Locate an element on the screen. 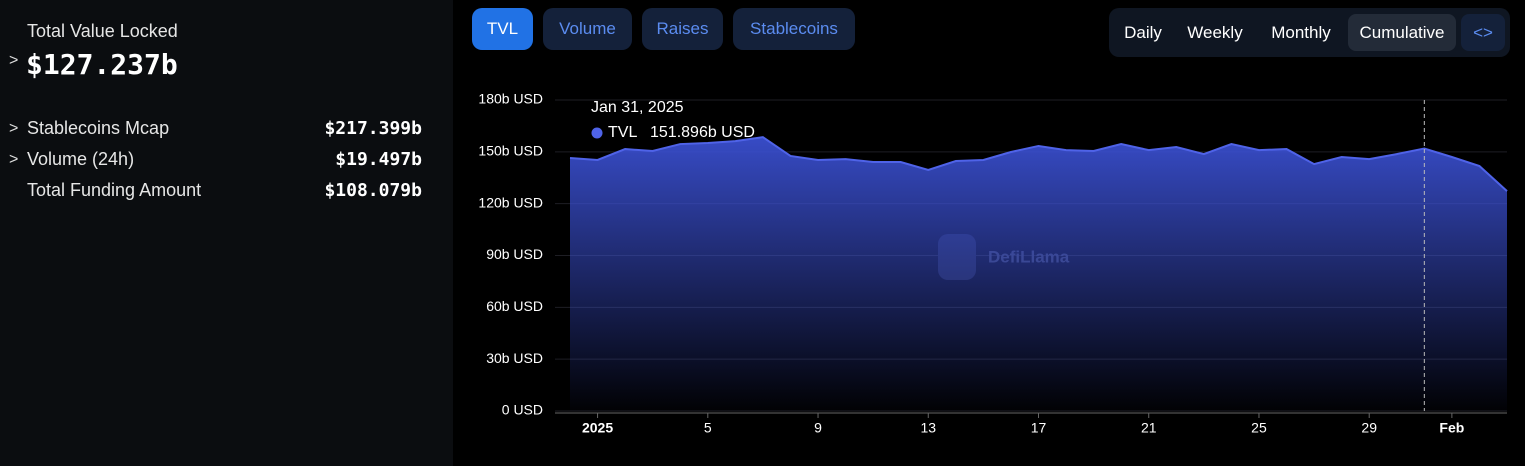 The width and height of the screenshot is (1525, 466). period-button: Monthly is located at coordinates (1301, 32).